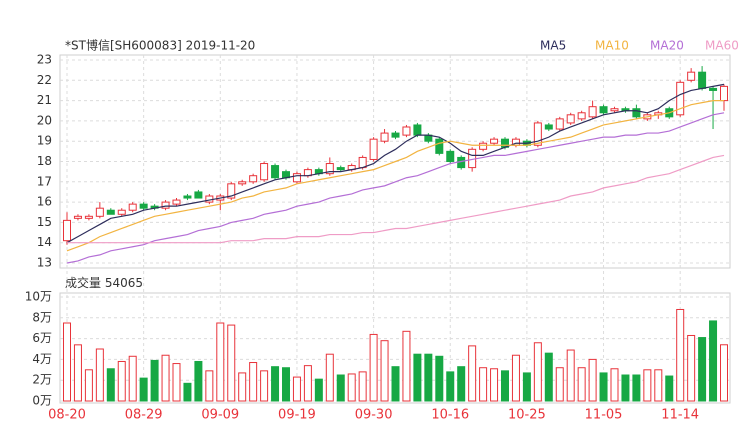 Image resolution: width=740 pixels, height=440 pixels. I want to click on y-tick-label: 15, so click(44, 222).